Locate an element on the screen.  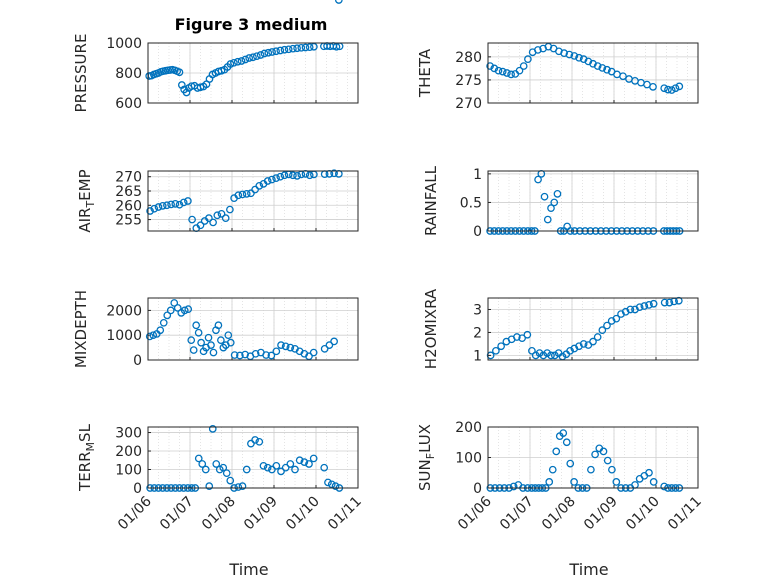
y-axis-label: TERRMSL is located at coordinates (86, 457).